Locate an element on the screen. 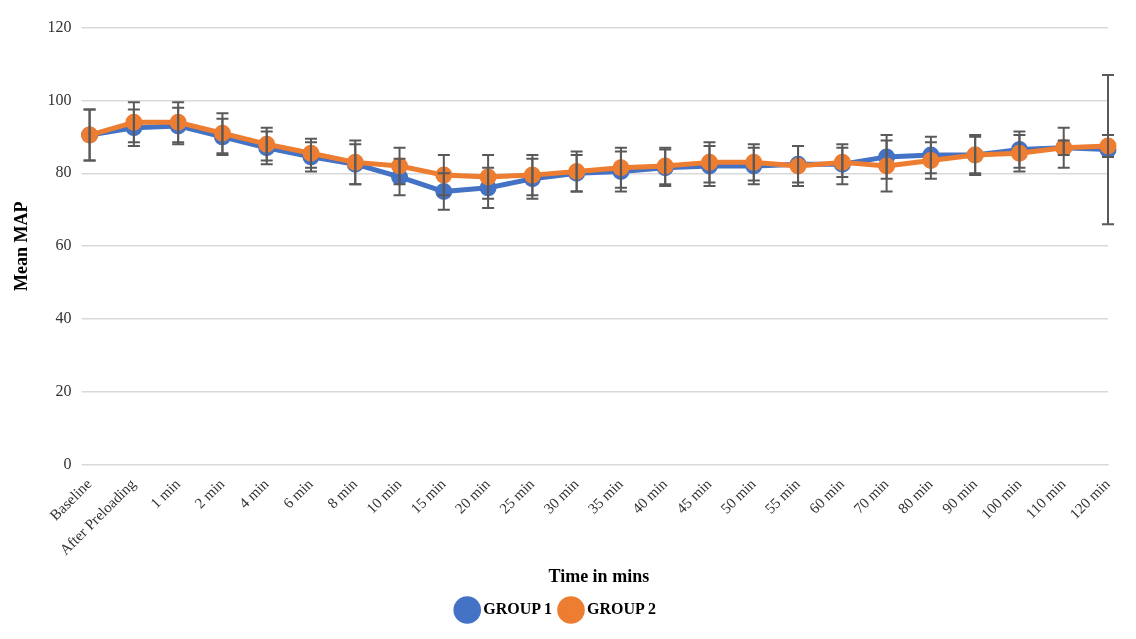 This screenshot has width=1136, height=639. y-tick-label: 0 is located at coordinates (67, 463).